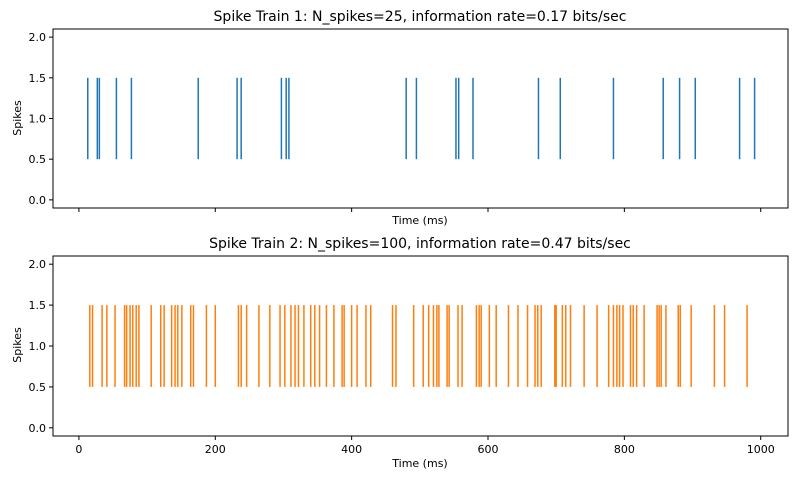  I want to click on x-tick-label: 400, so click(351, 449).